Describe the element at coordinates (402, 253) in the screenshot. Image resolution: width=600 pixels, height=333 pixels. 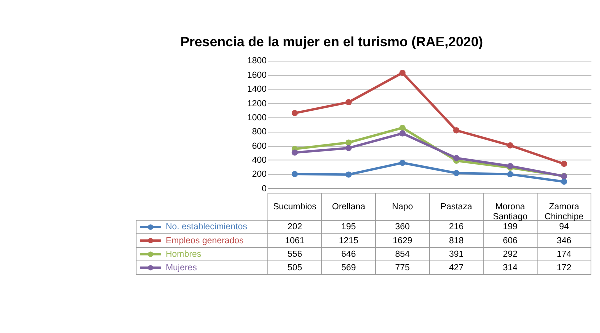
I see `data-label: 854` at that location.